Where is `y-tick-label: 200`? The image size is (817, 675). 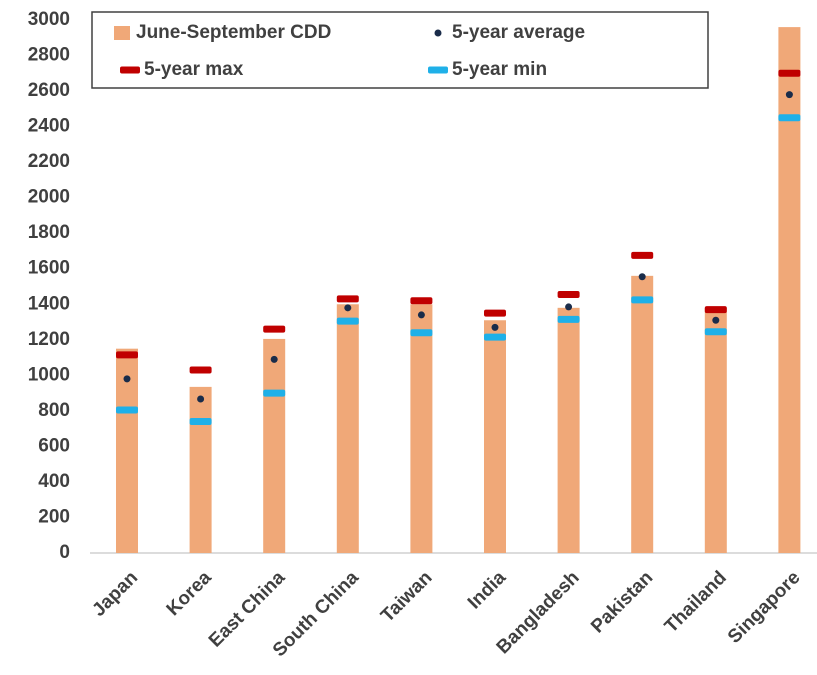 y-tick-label: 200 is located at coordinates (54, 516).